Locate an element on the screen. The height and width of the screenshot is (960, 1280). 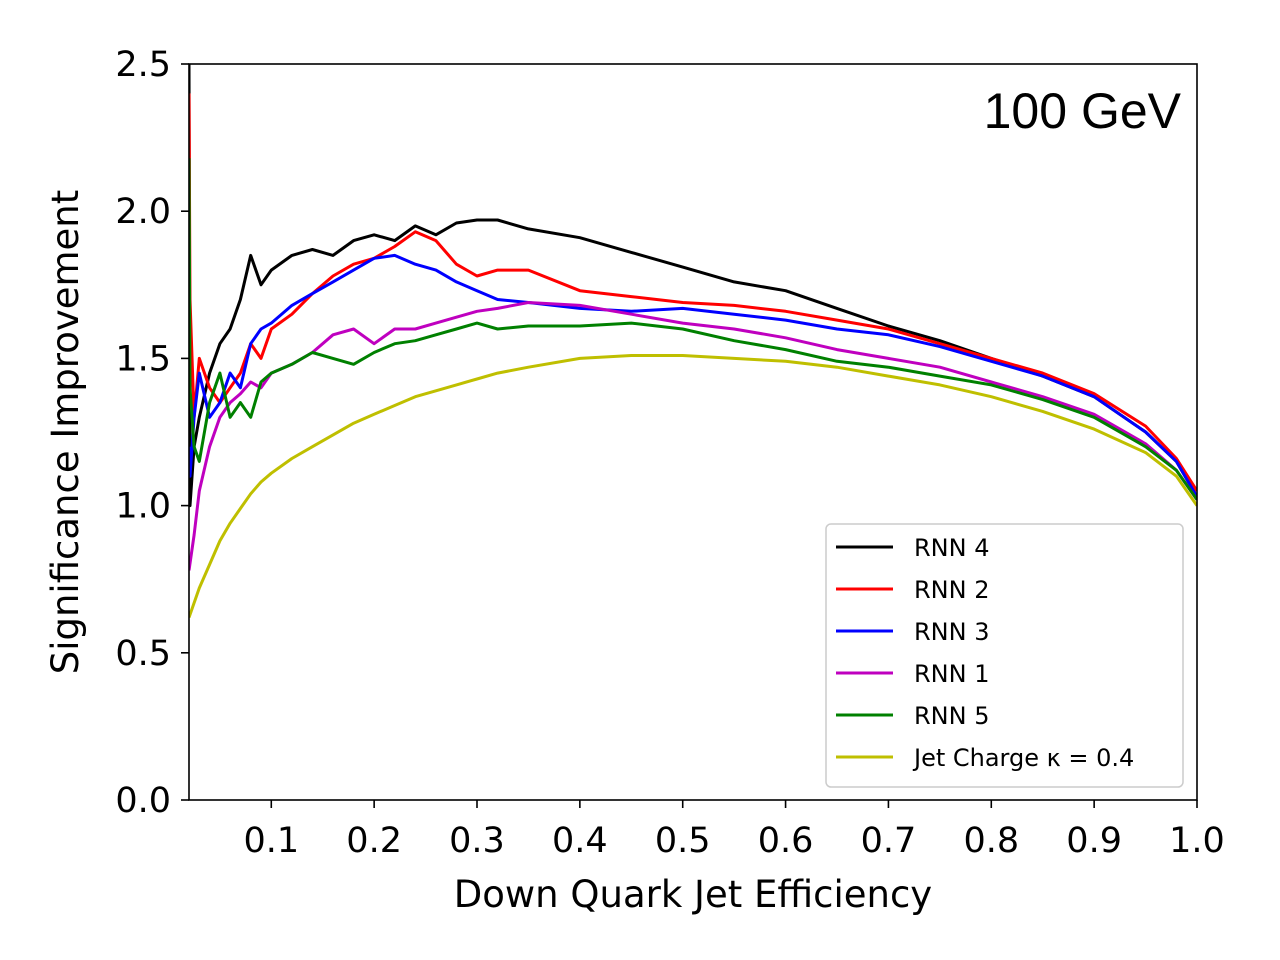
legend-label: RNN 5 is located at coordinates (951, 716).